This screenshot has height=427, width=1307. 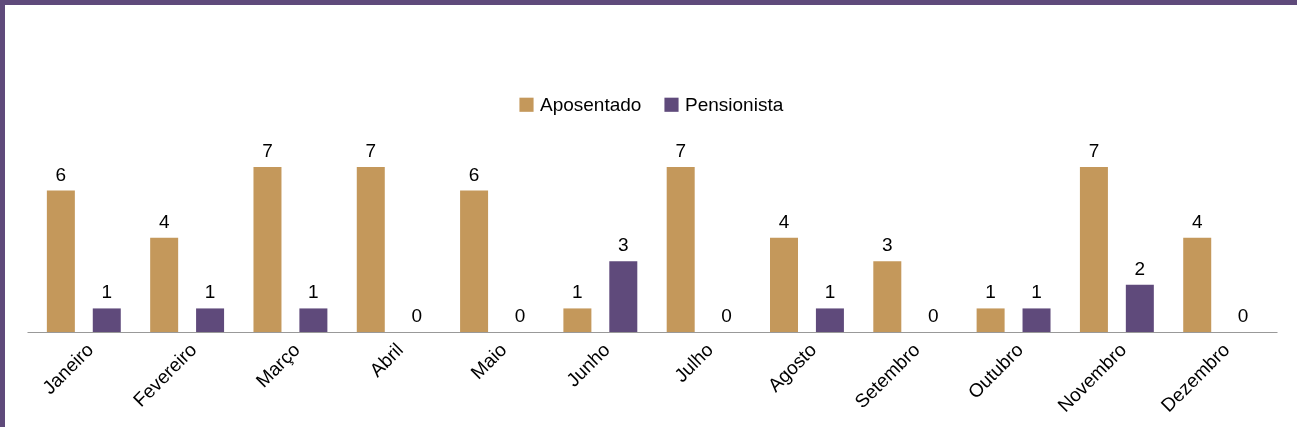 What do you see at coordinates (734, 104) in the screenshot?
I see `legend-label: Pensionista` at bounding box center [734, 104].